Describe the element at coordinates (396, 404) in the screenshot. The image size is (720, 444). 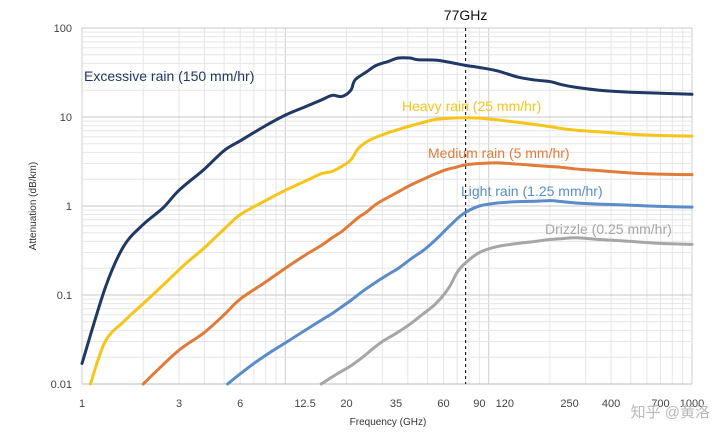
I see `x-tick-label: 35` at that location.